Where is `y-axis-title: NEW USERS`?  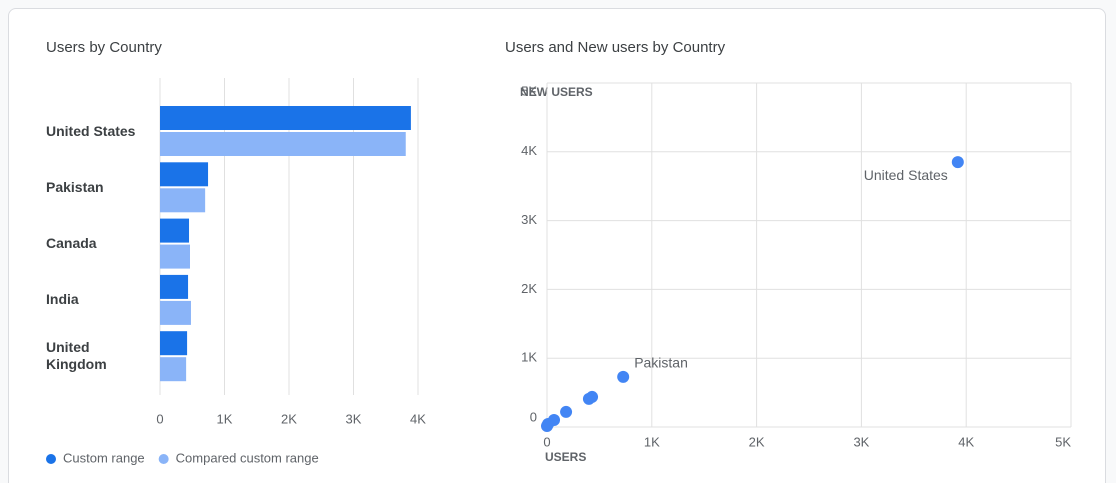
y-axis-title: NEW USERS is located at coordinates (556, 92).